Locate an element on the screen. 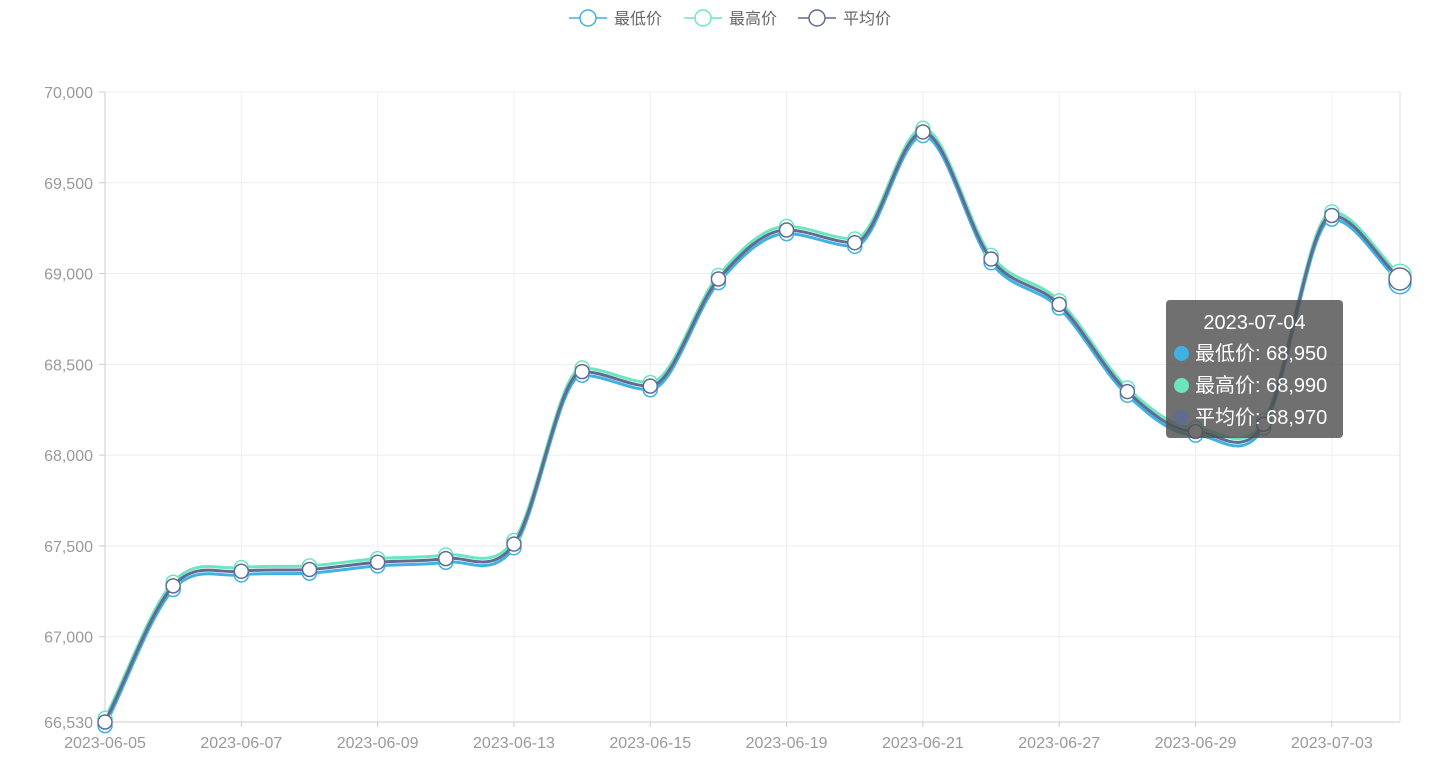  tooltip-min-text: 最低价: 68,950 is located at coordinates (1261, 354).